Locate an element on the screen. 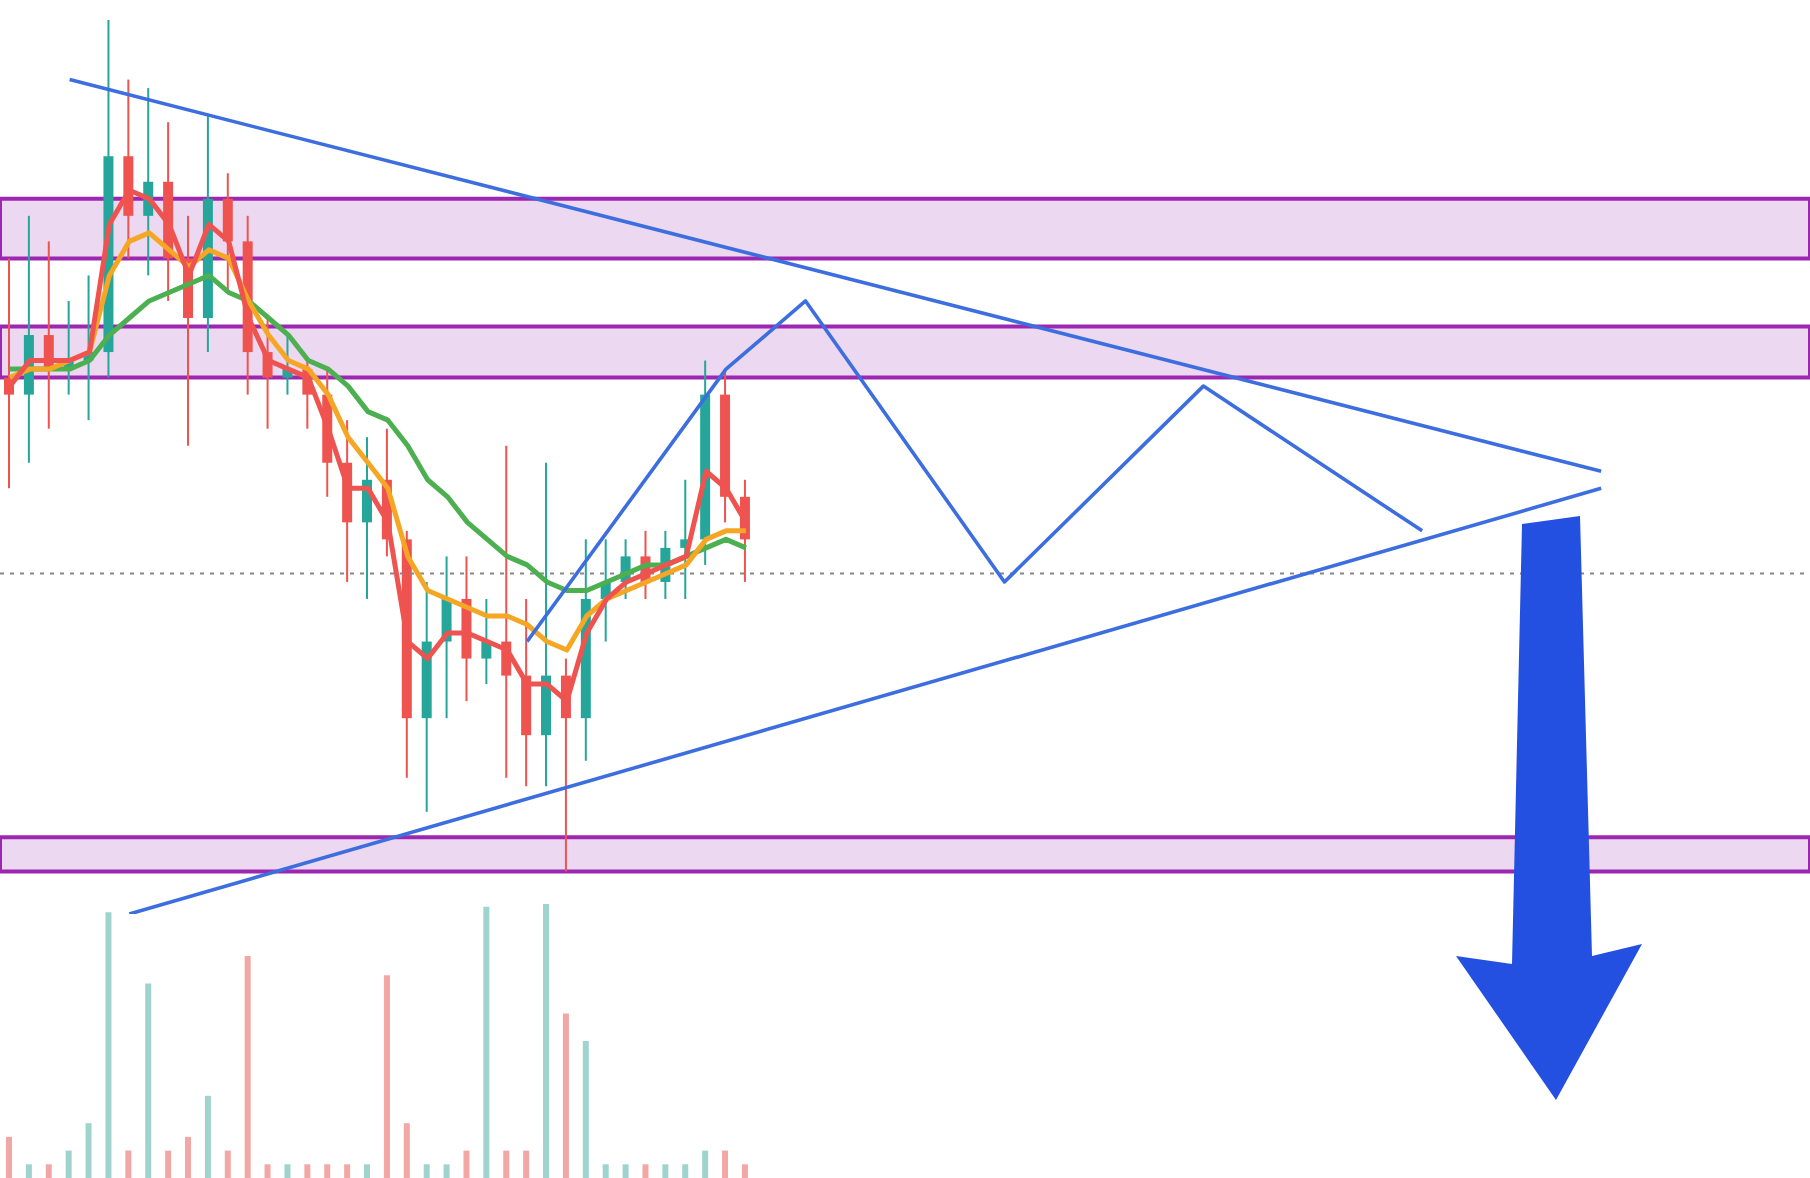 This screenshot has height=1178, width=1810. candlestick is located at coordinates (486, 641).